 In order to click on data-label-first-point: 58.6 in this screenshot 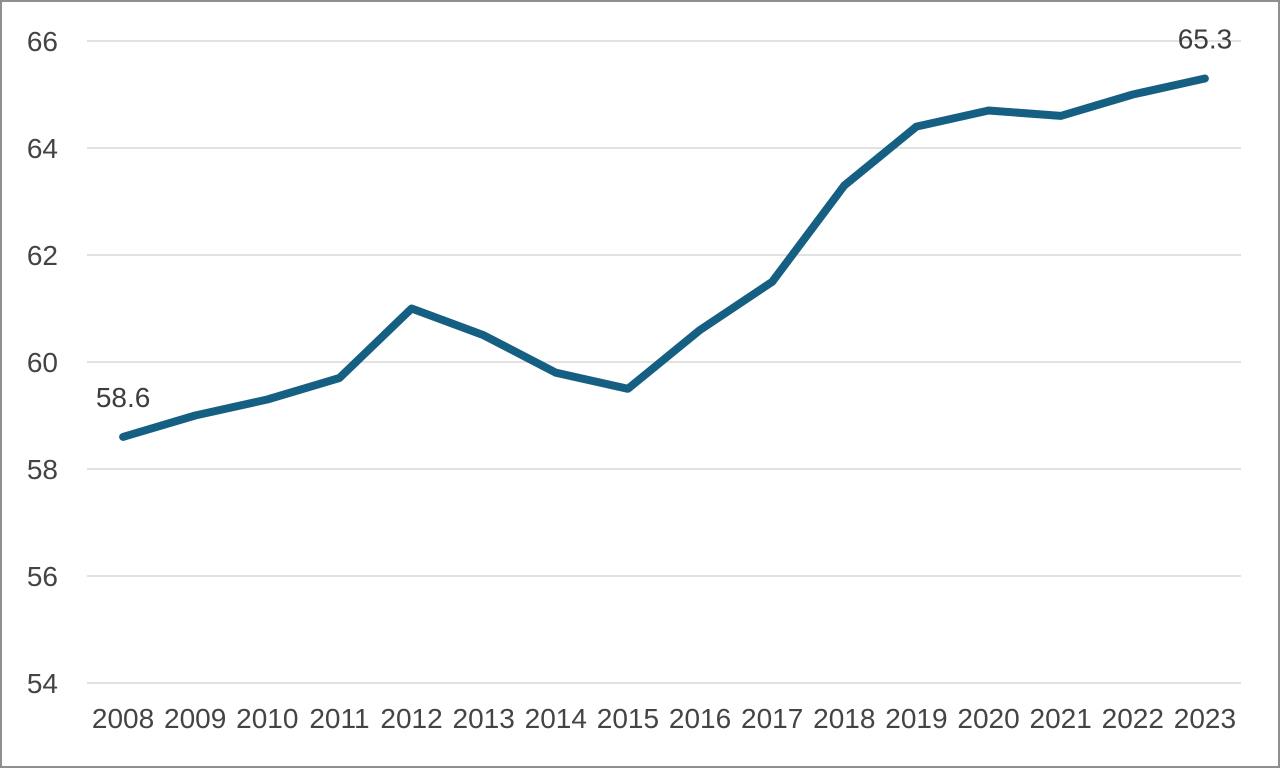, I will do `click(123, 397)`.